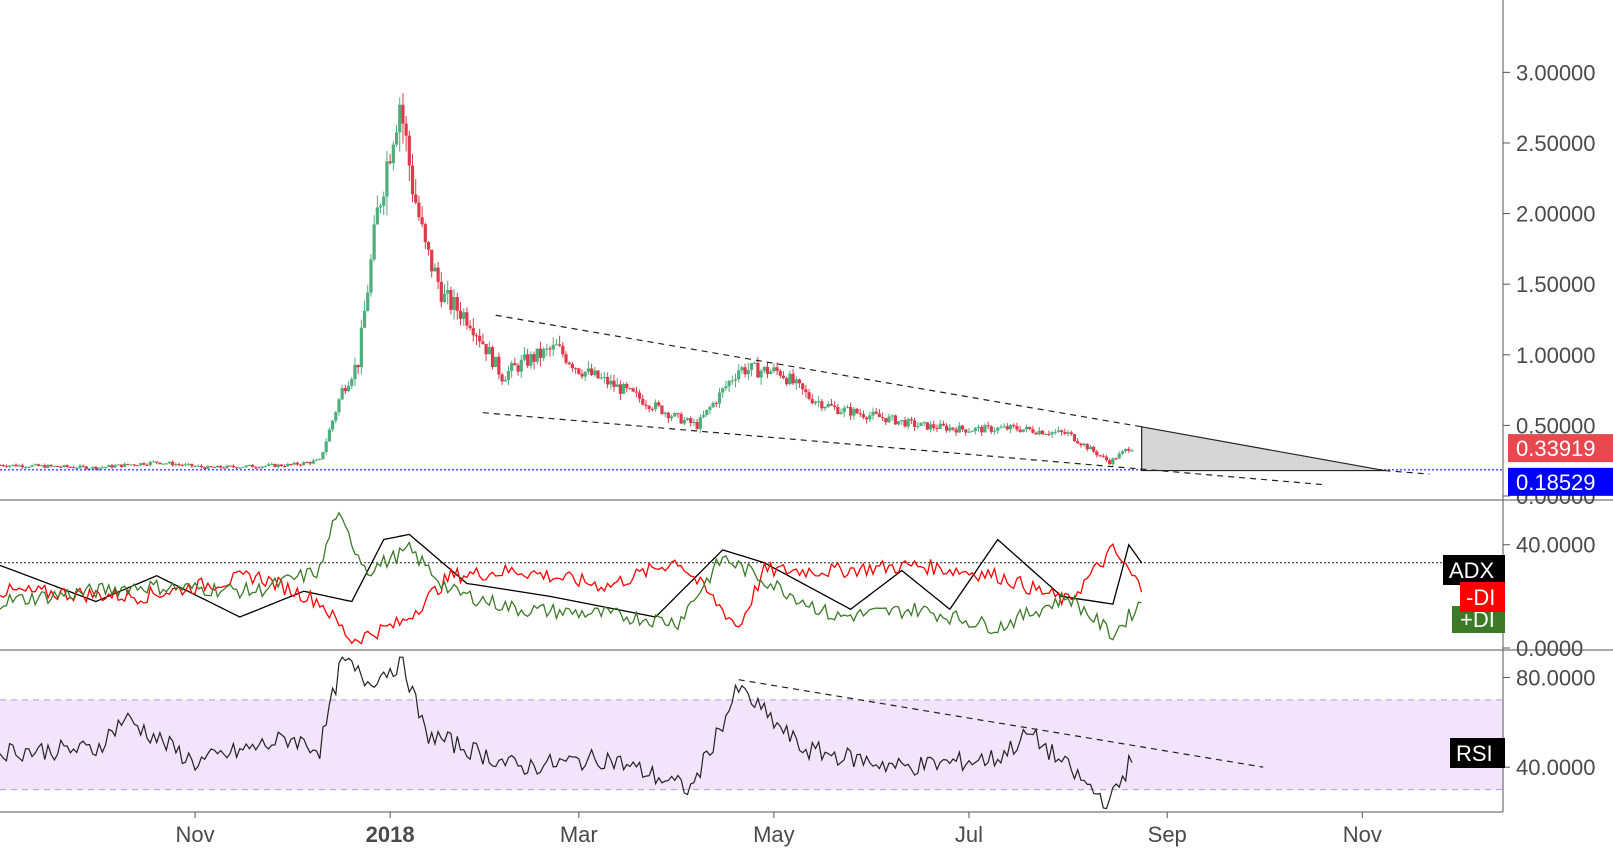 Image resolution: width=1613 pixels, height=857 pixels. I want to click on x-tick-label: Jul, so click(969, 834).